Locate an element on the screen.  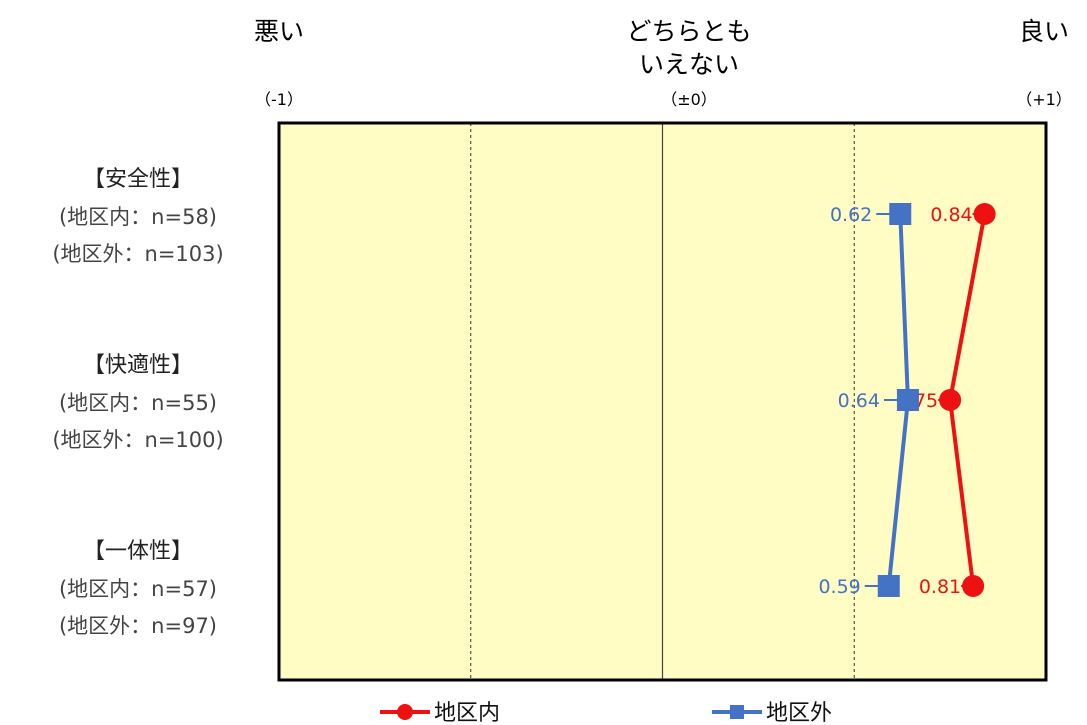
category-sub: (地区外：n=100) is located at coordinates (137, 440).